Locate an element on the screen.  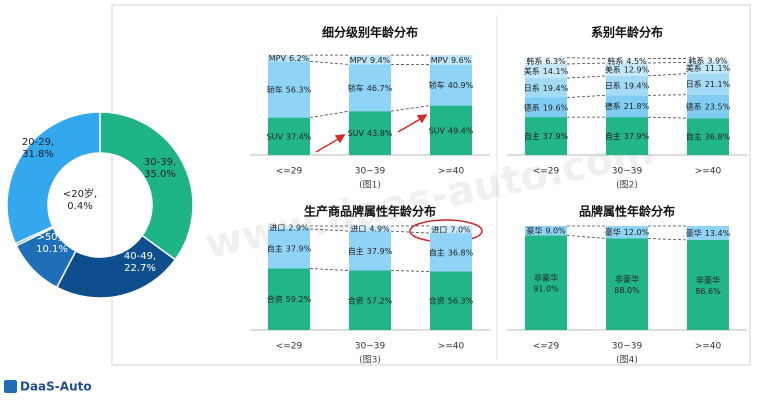
value-label: 12.9% is located at coordinates (637, 69).